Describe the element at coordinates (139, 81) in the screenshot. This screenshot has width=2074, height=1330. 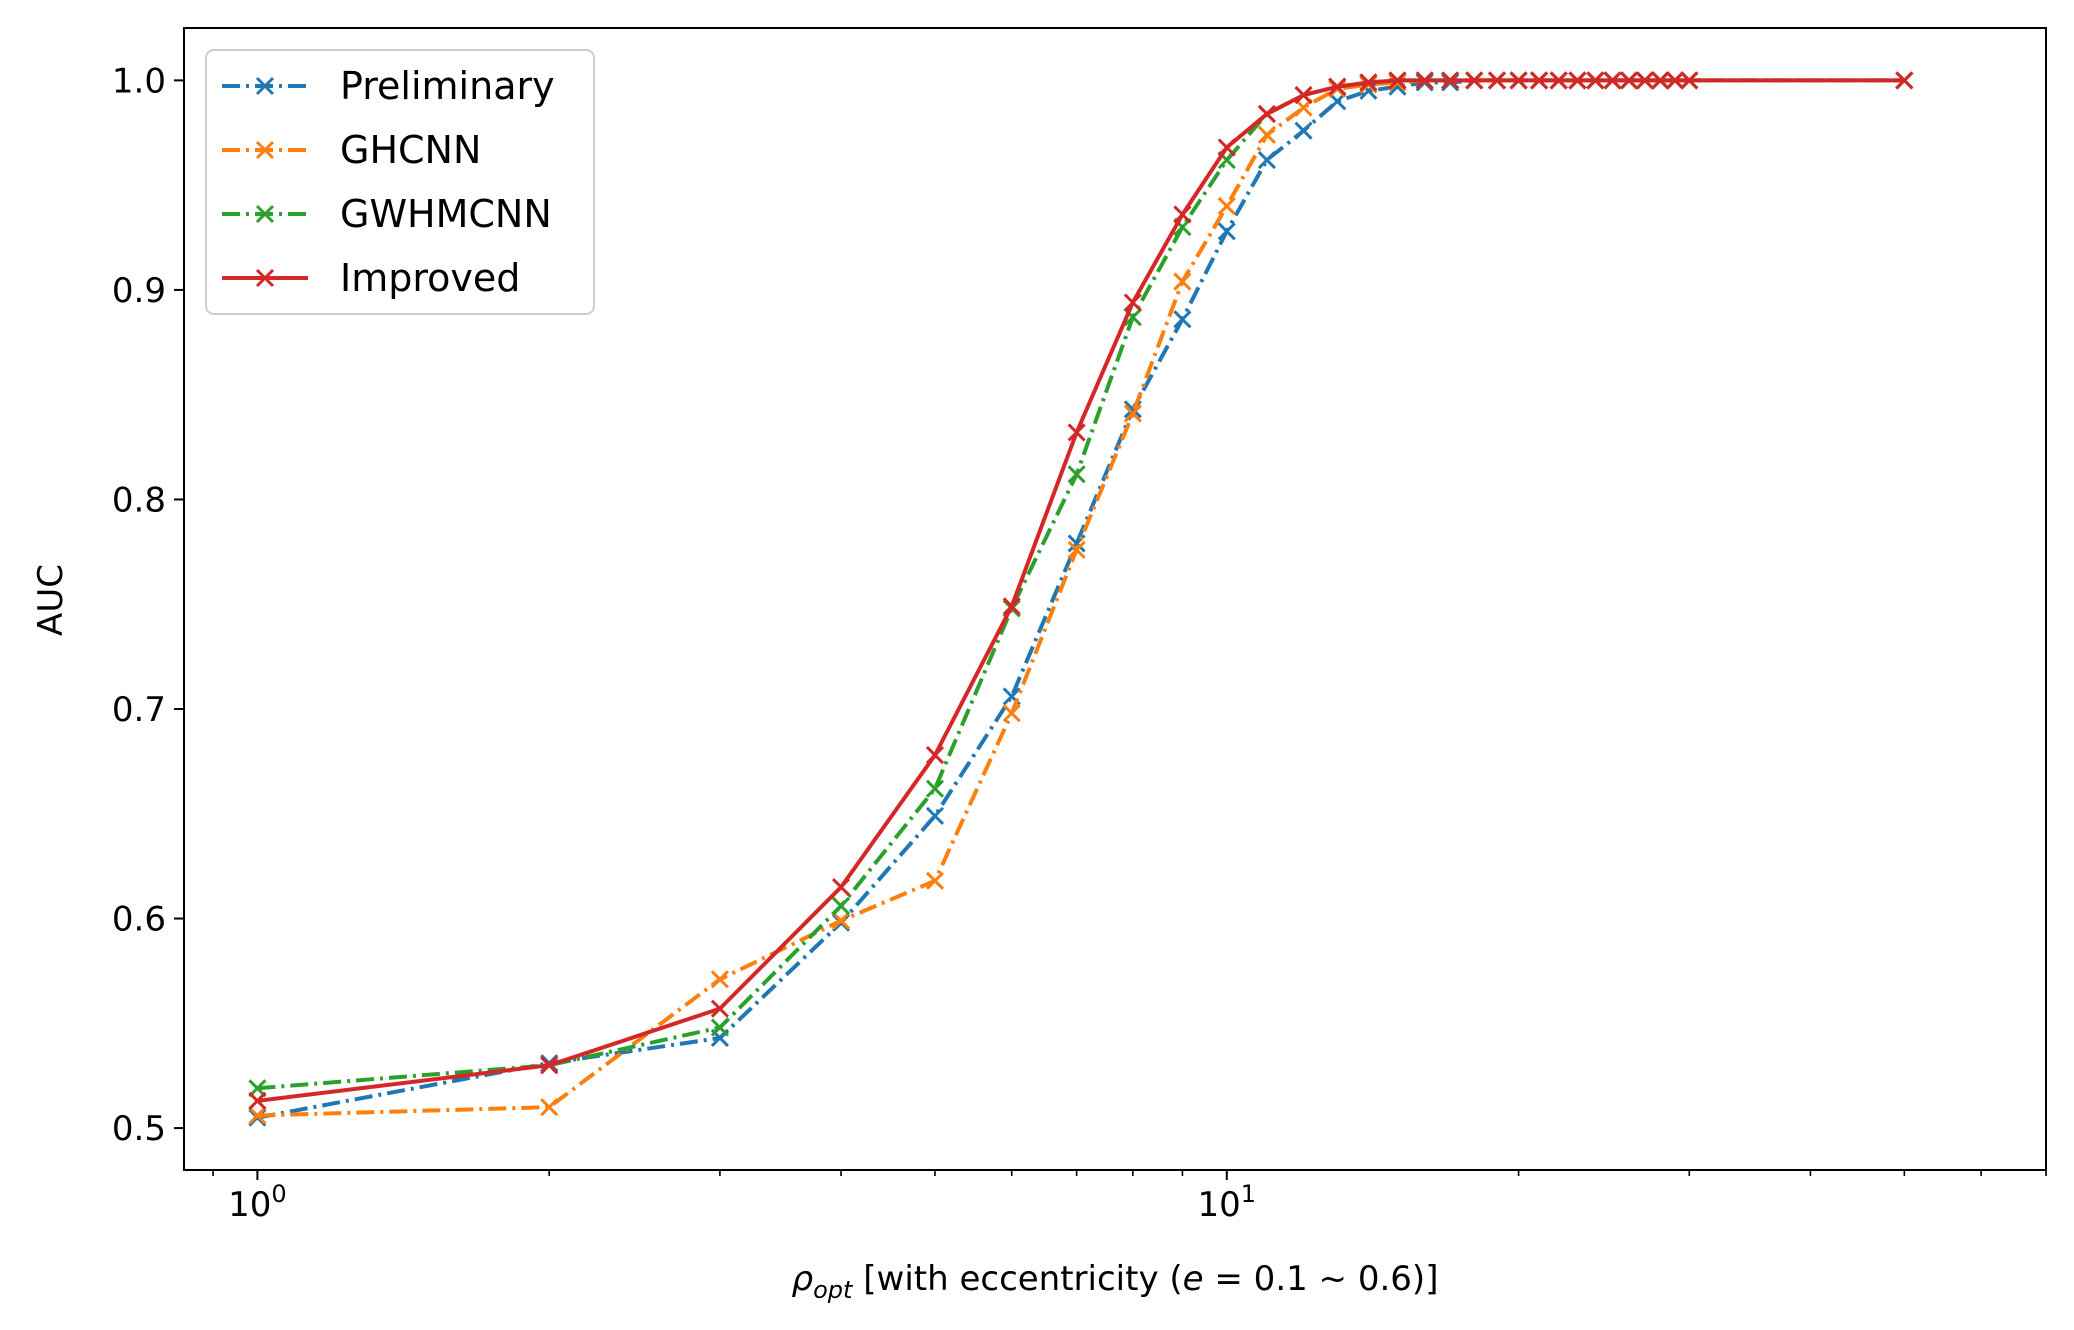
I see `y-tick-label: 1.0` at that location.